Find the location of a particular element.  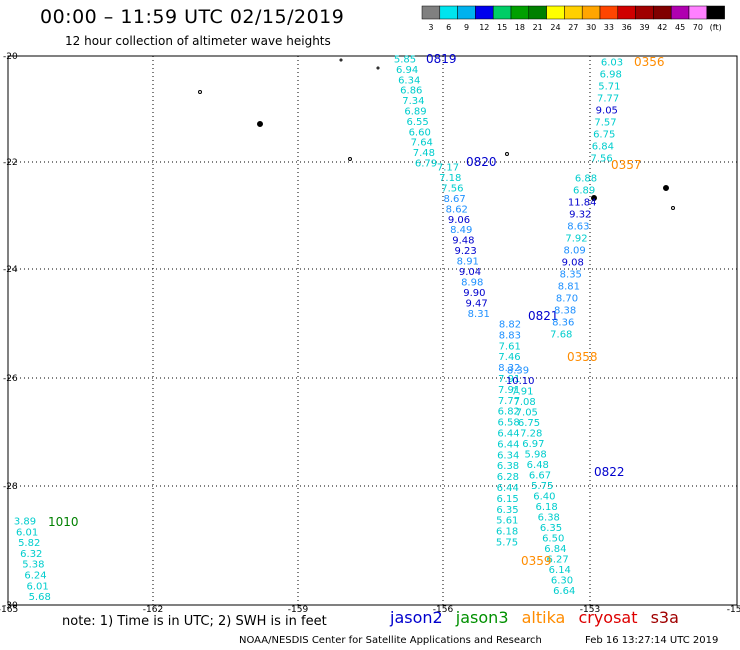

wave-height-reading: 7.48 is located at coordinates (424, 153).